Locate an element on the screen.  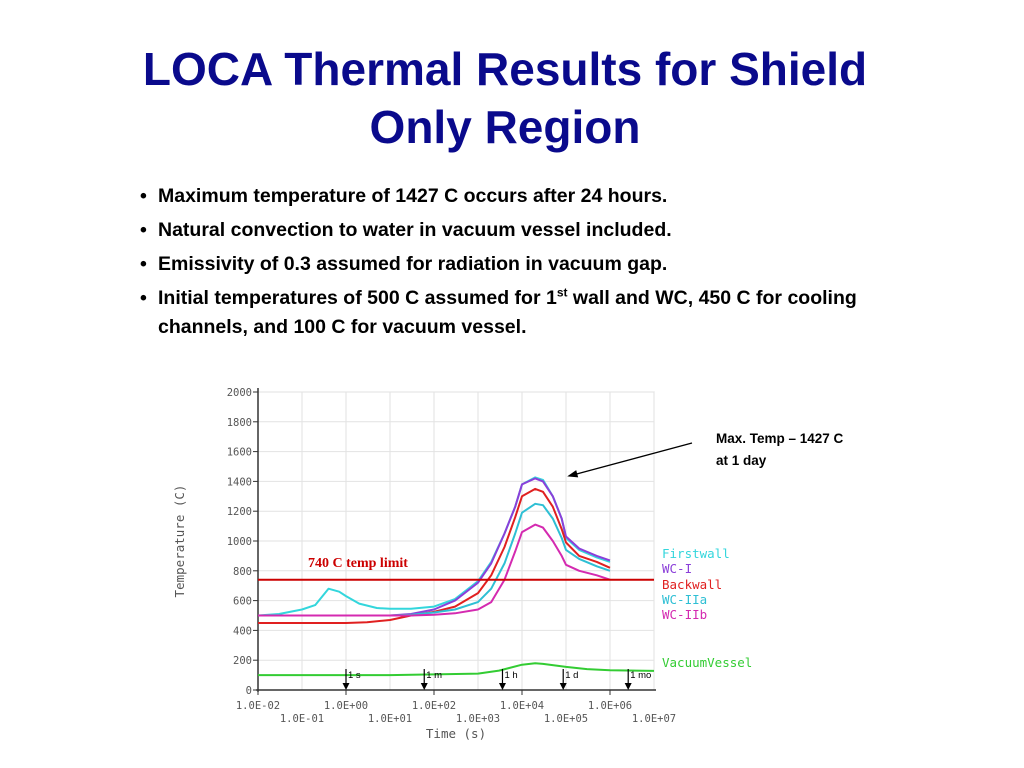
x-tick-label: 1.0E+05 is located at coordinates (566, 719).